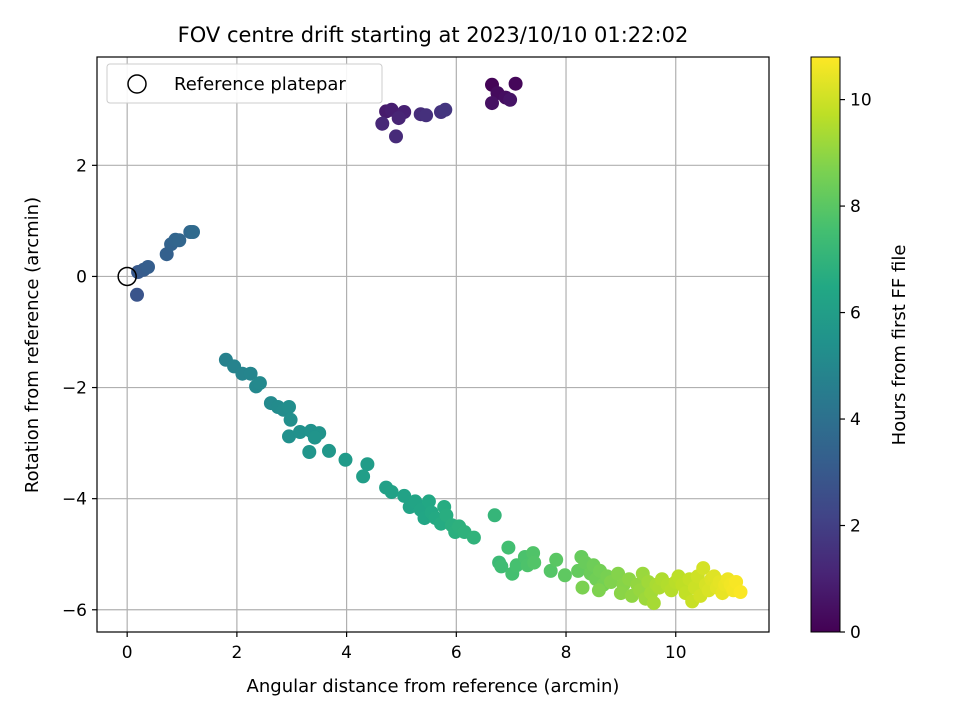  I want to click on legend-box, so click(244, 83).